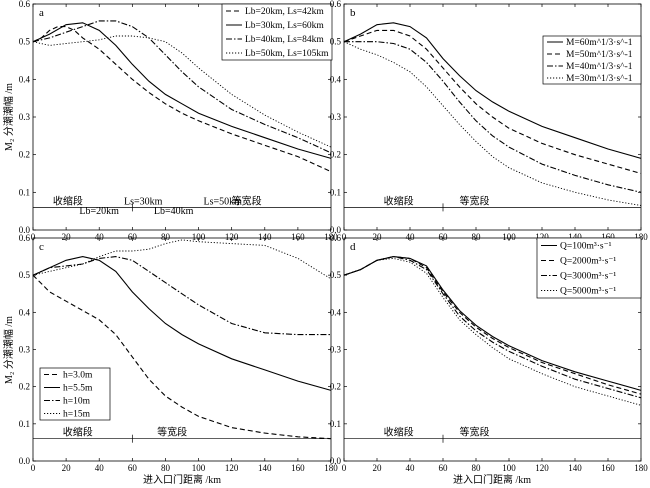  What do you see at coordinates (599, 79) in the screenshot?
I see `legend-label: M=30m^1/3·s^-1` at bounding box center [599, 79].